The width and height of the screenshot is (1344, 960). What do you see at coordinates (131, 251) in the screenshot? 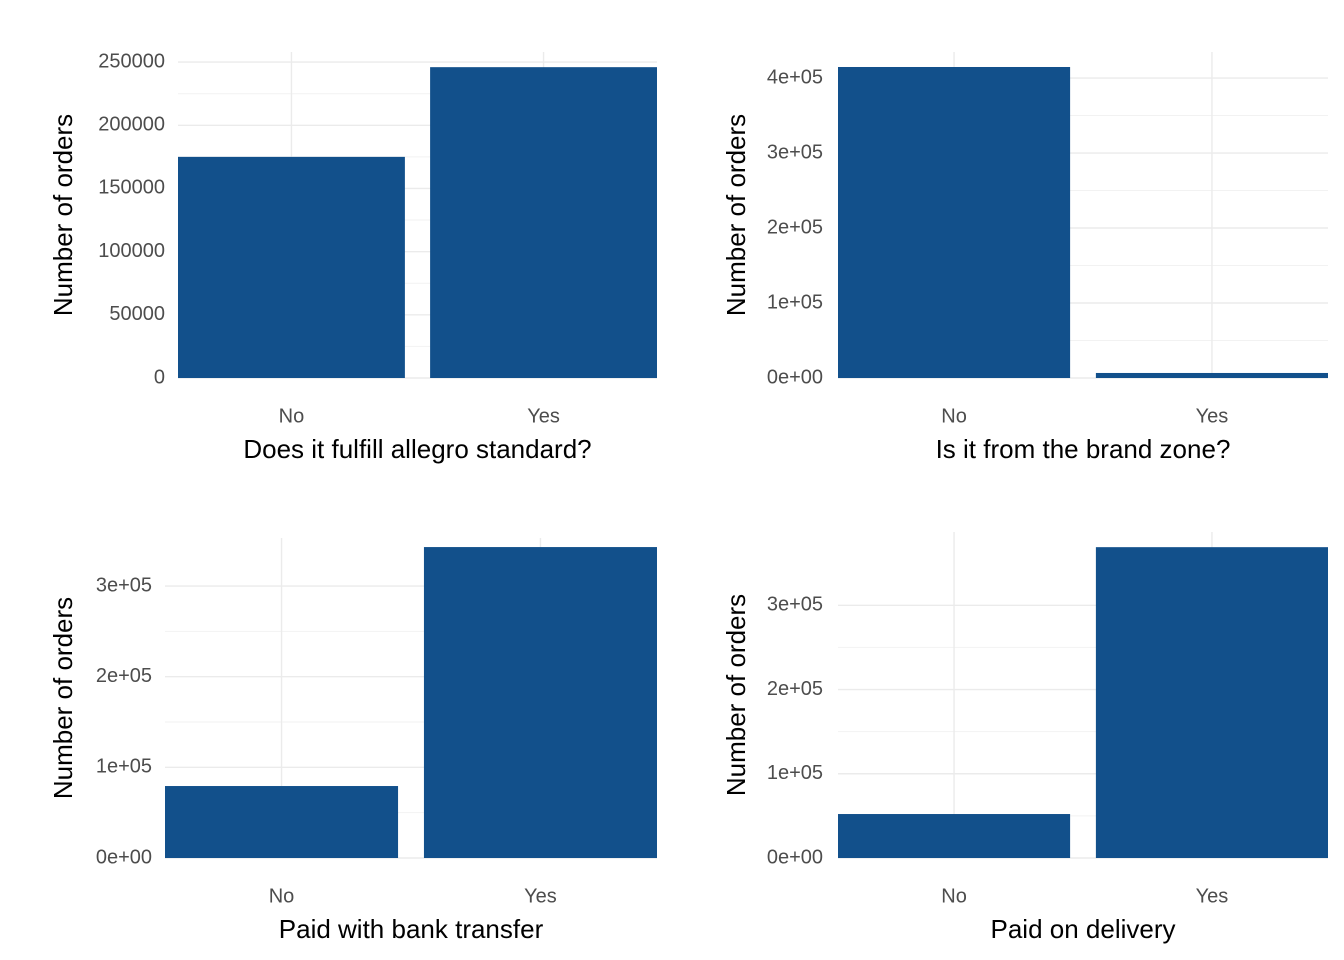
I see `y-tick-label: 100000` at bounding box center [131, 251].